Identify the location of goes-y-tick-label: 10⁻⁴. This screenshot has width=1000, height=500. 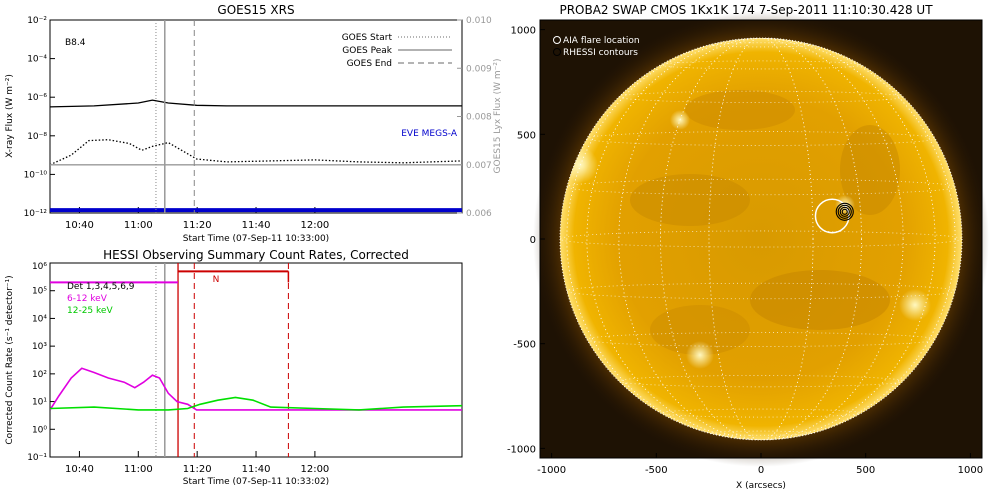
(37, 60).